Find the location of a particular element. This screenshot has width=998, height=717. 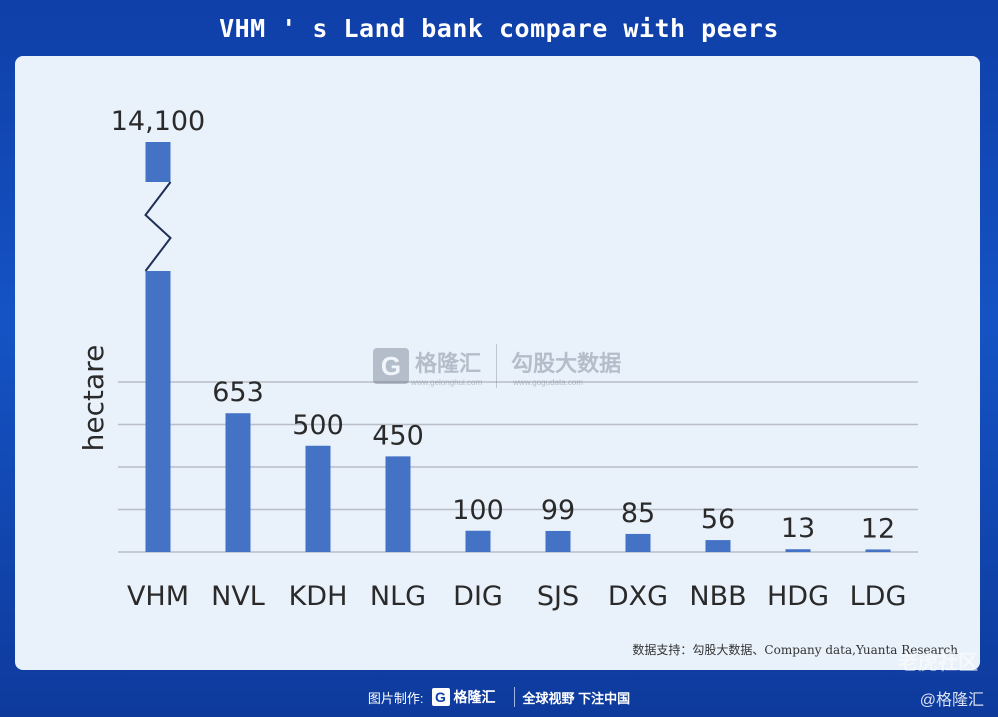

value-label-nvl: 653 is located at coordinates (238, 392).